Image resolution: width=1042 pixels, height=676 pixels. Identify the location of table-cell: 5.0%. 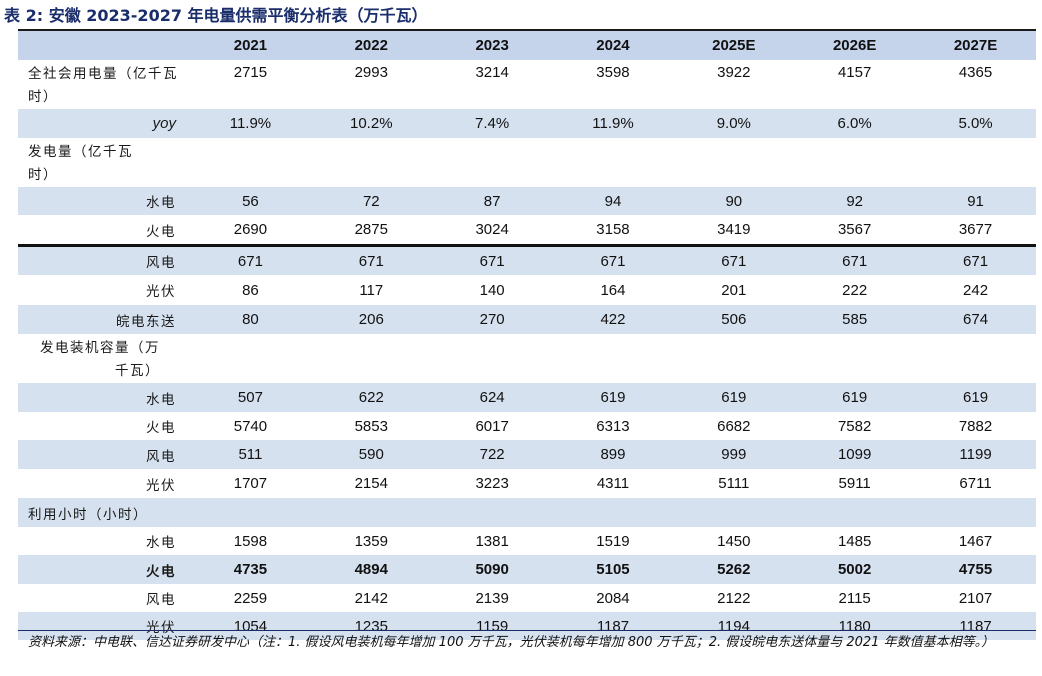
(975, 123).